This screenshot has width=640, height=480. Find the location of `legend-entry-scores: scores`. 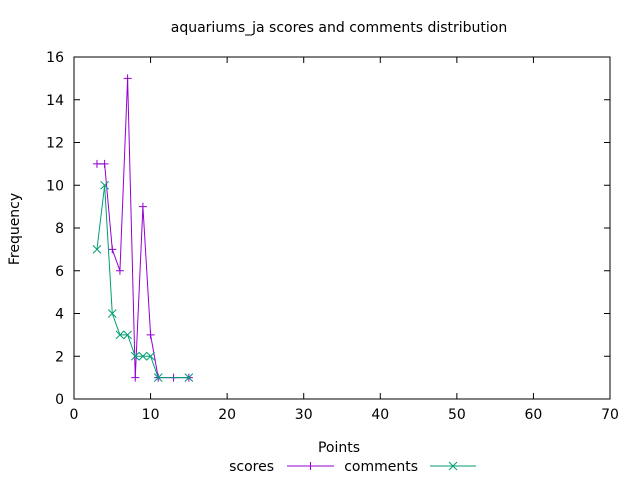

legend-entry-scores: scores is located at coordinates (281, 467).